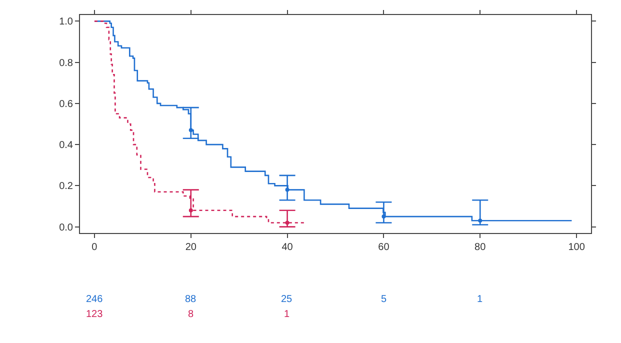 The image size is (621, 343). What do you see at coordinates (288, 247) in the screenshot?
I see `x-tick-label: 40` at bounding box center [288, 247].